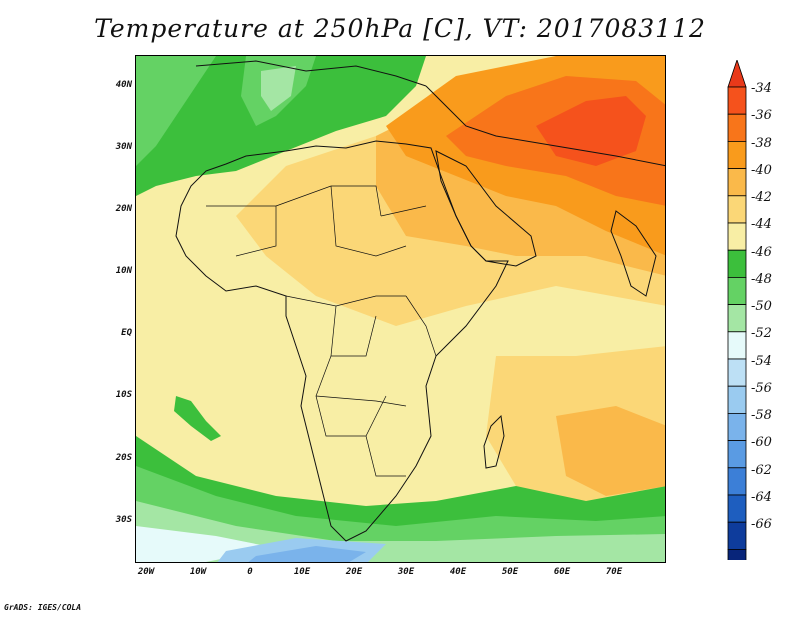  I want to click on field-minus40-south, so click(610, 451).